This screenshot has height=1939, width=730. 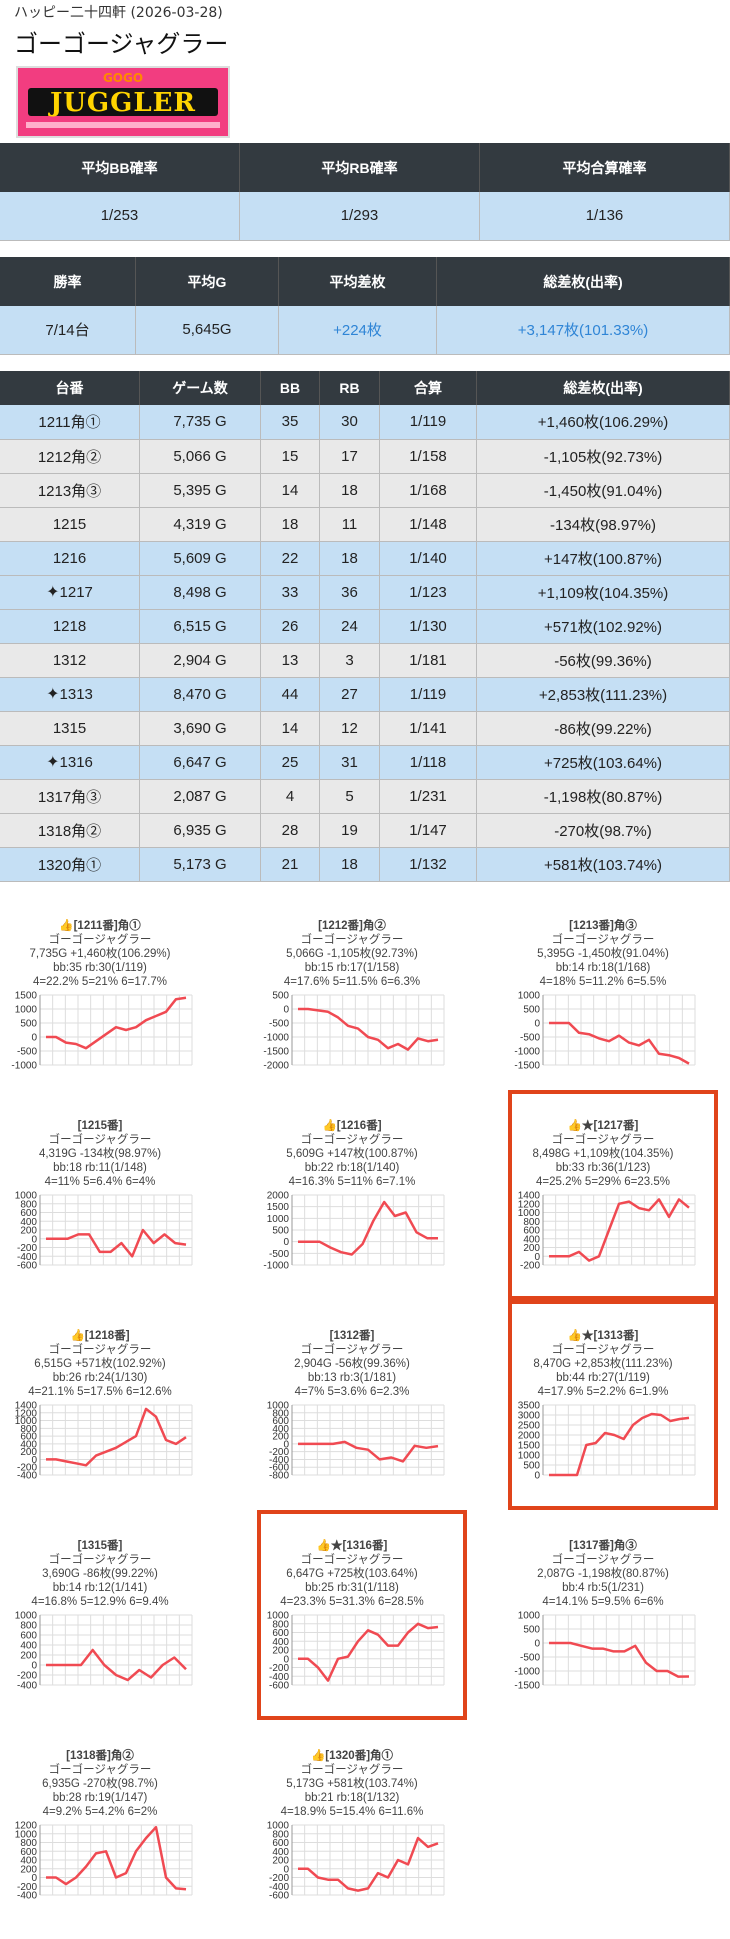 I want to click on table-row: 1218 6,515 G 26 24 1/130 +571枚(102.92%), so click(x=365, y=626).